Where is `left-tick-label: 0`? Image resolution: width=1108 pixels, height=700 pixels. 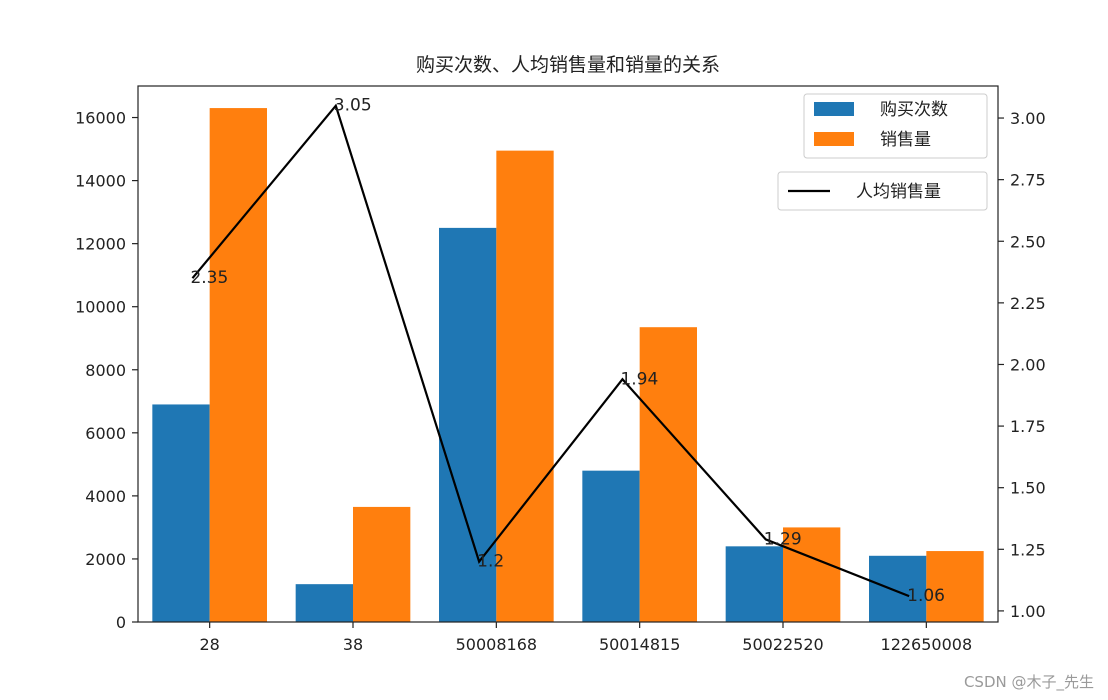
left-tick-label: 0 is located at coordinates (121, 622).